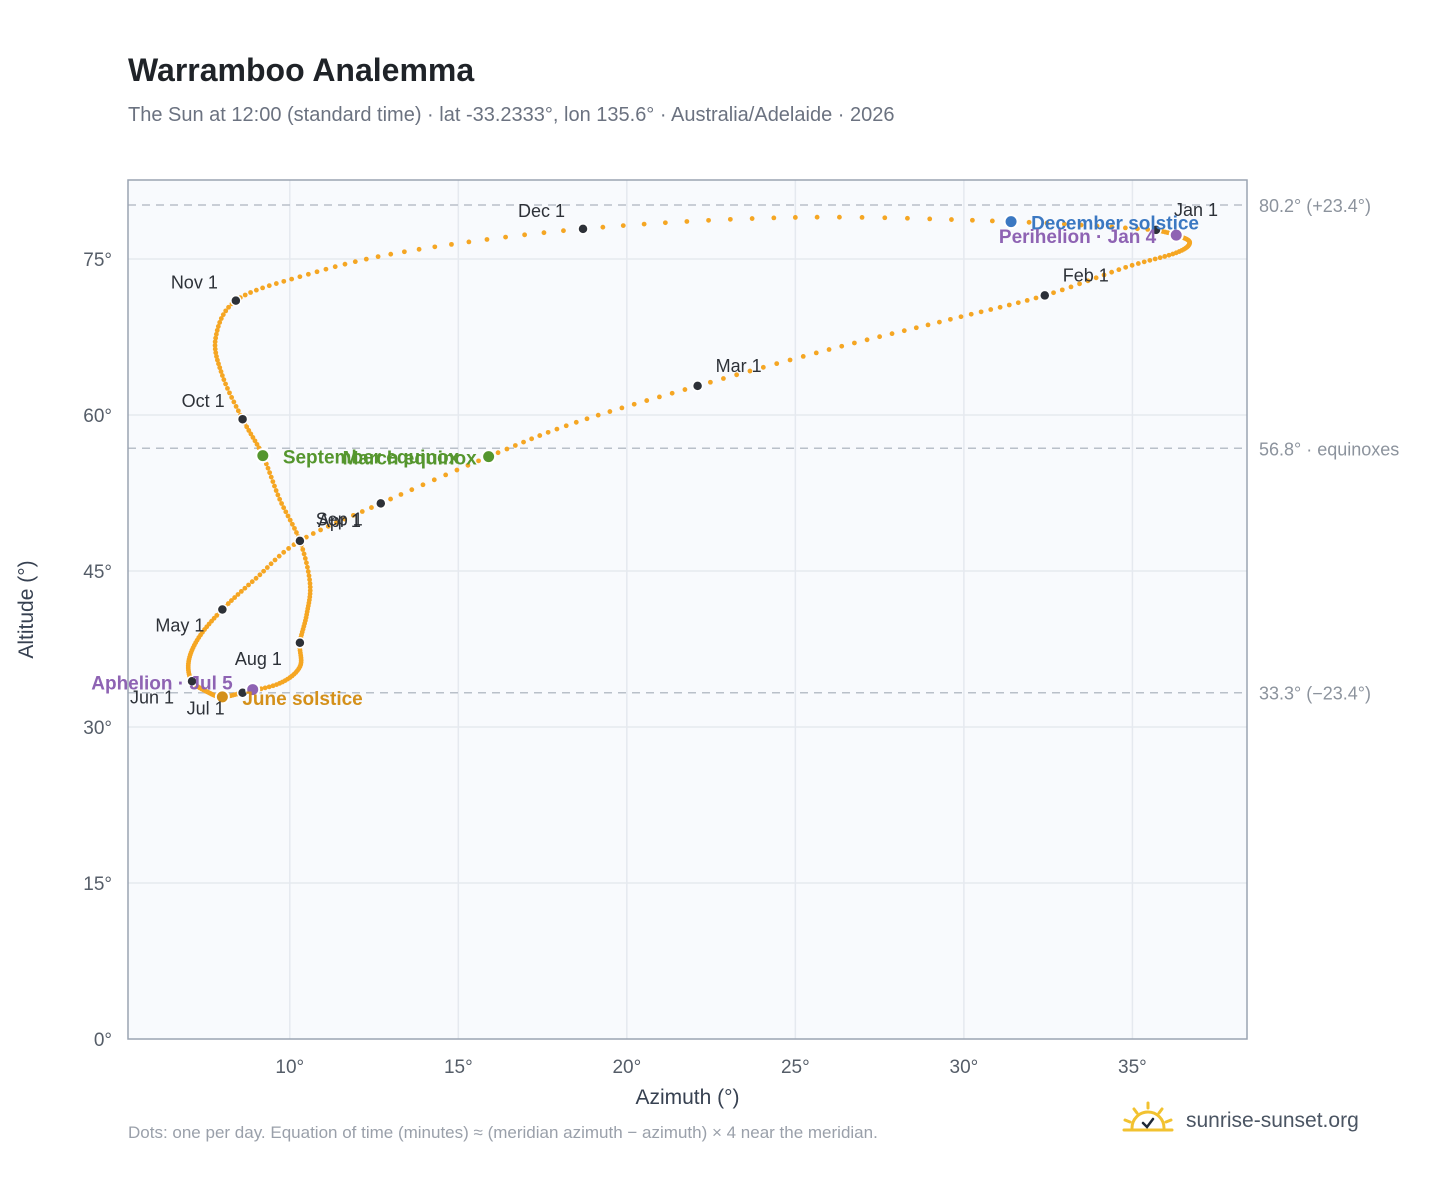 This screenshot has height=1188, width=1448. I want to click on x-tick-label: 10°, so click(289, 1067).